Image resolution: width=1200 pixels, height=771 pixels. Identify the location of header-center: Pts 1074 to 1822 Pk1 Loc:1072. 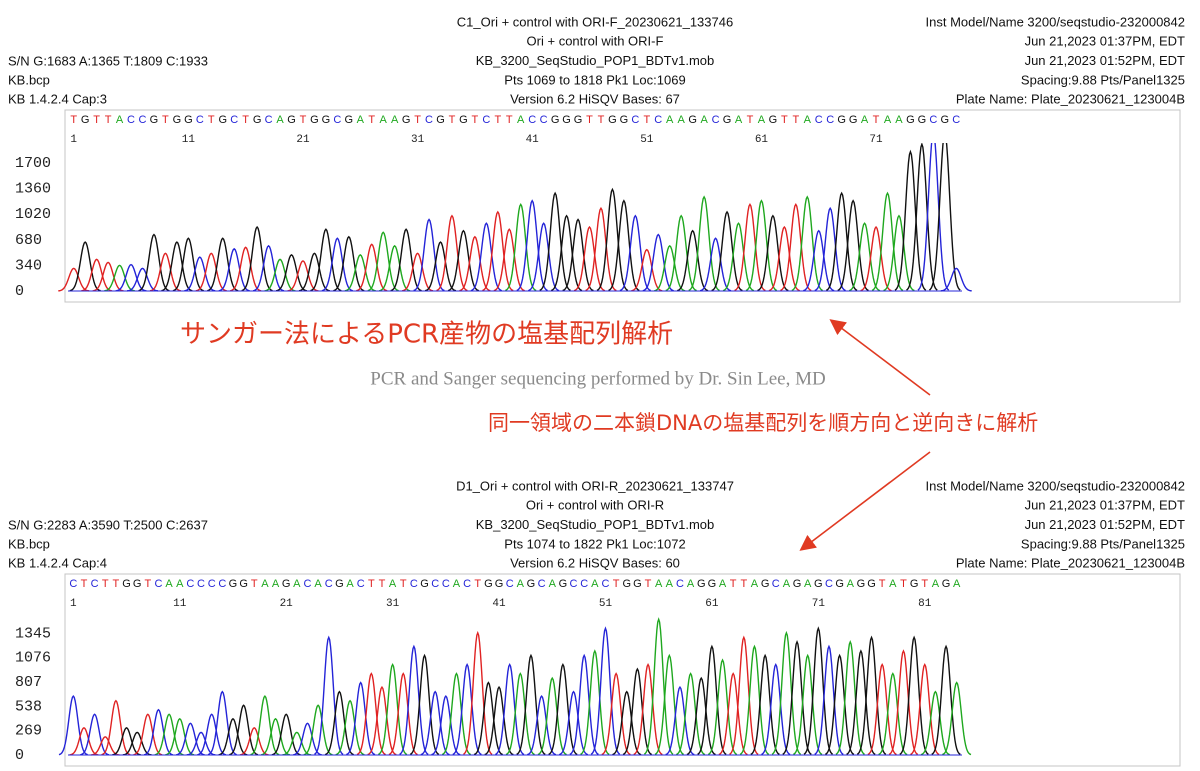
(594, 543).